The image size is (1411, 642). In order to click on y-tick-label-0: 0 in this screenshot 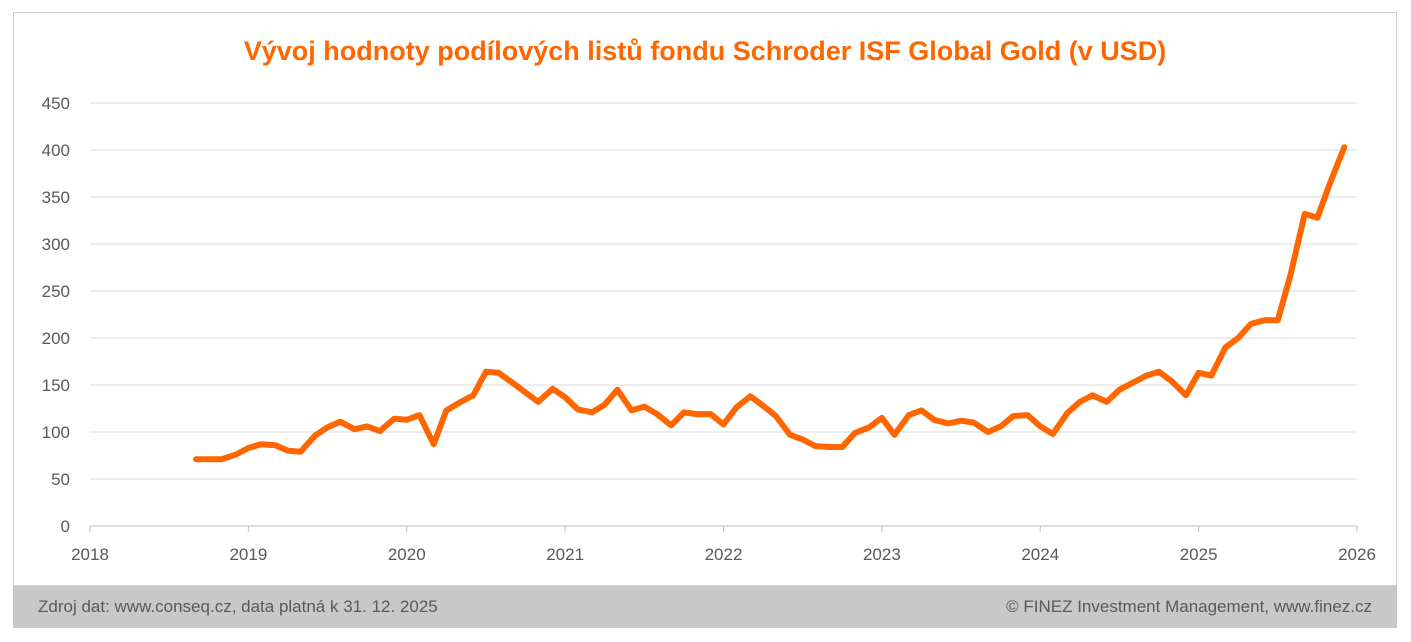, I will do `click(65, 526)`.